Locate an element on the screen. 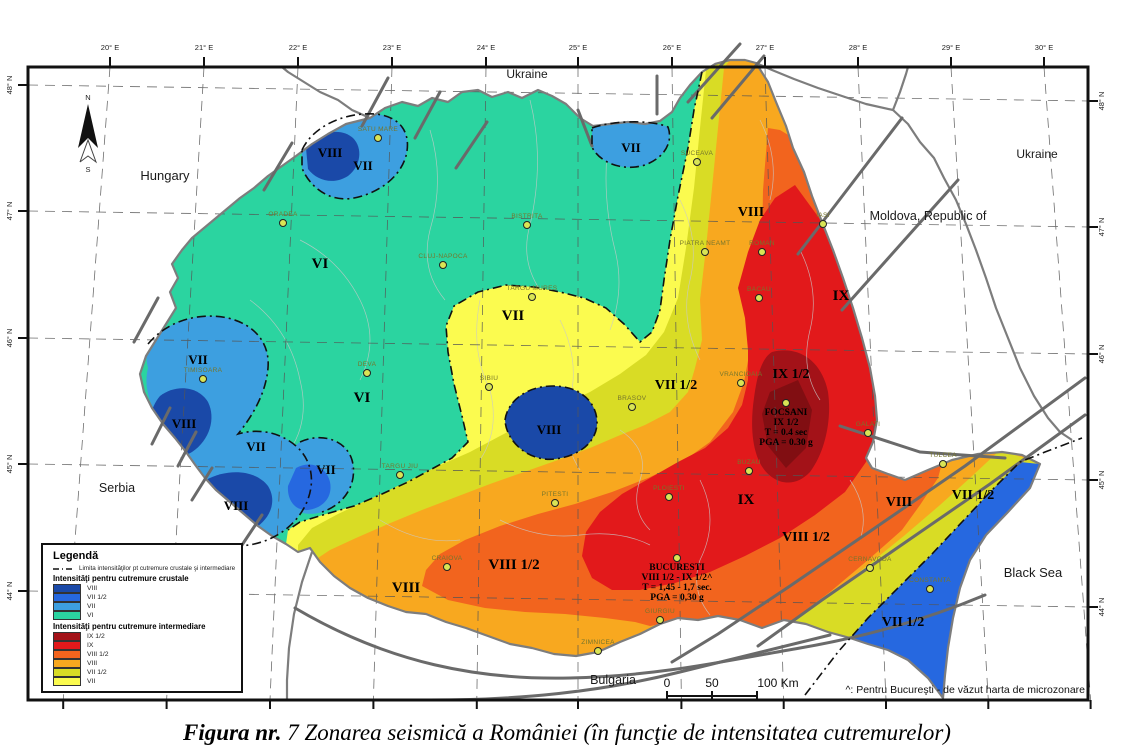 The height and width of the screenshot is (754, 1134). city-label: PITESTI is located at coordinates (555, 494).